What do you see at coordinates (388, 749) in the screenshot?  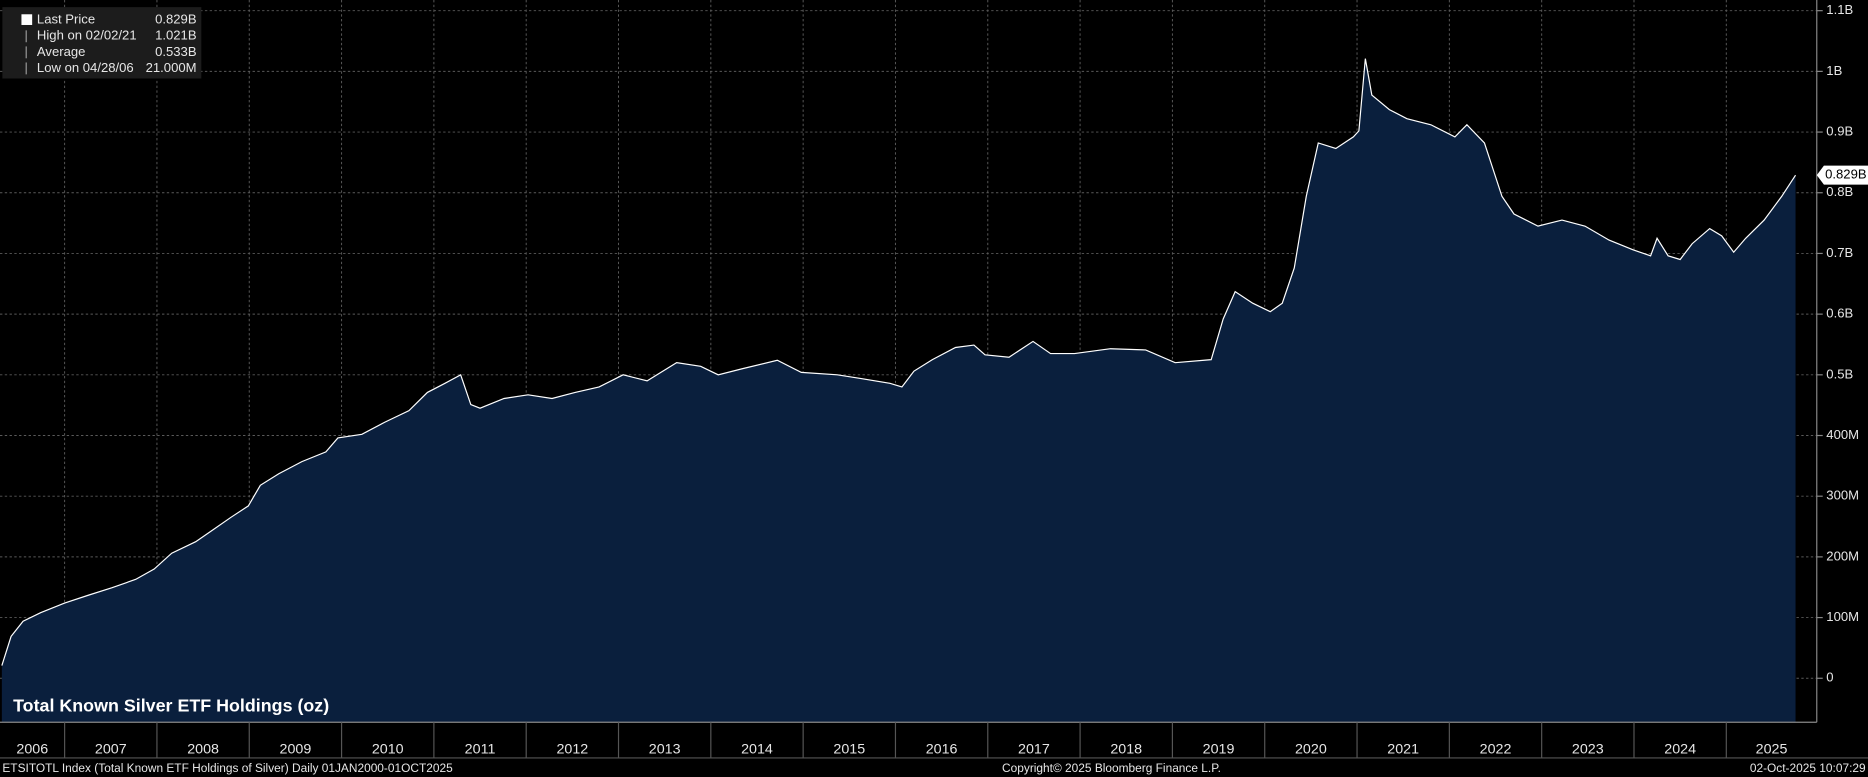 I see `x-tick-label: 2010` at bounding box center [388, 749].